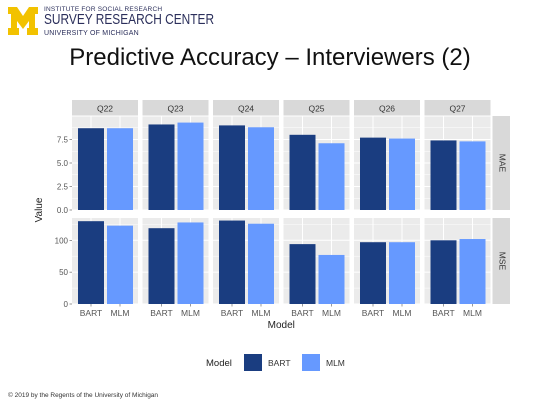  Describe the element at coordinates (120, 169) in the screenshot. I see `bar-mae-q22-mlm` at that location.